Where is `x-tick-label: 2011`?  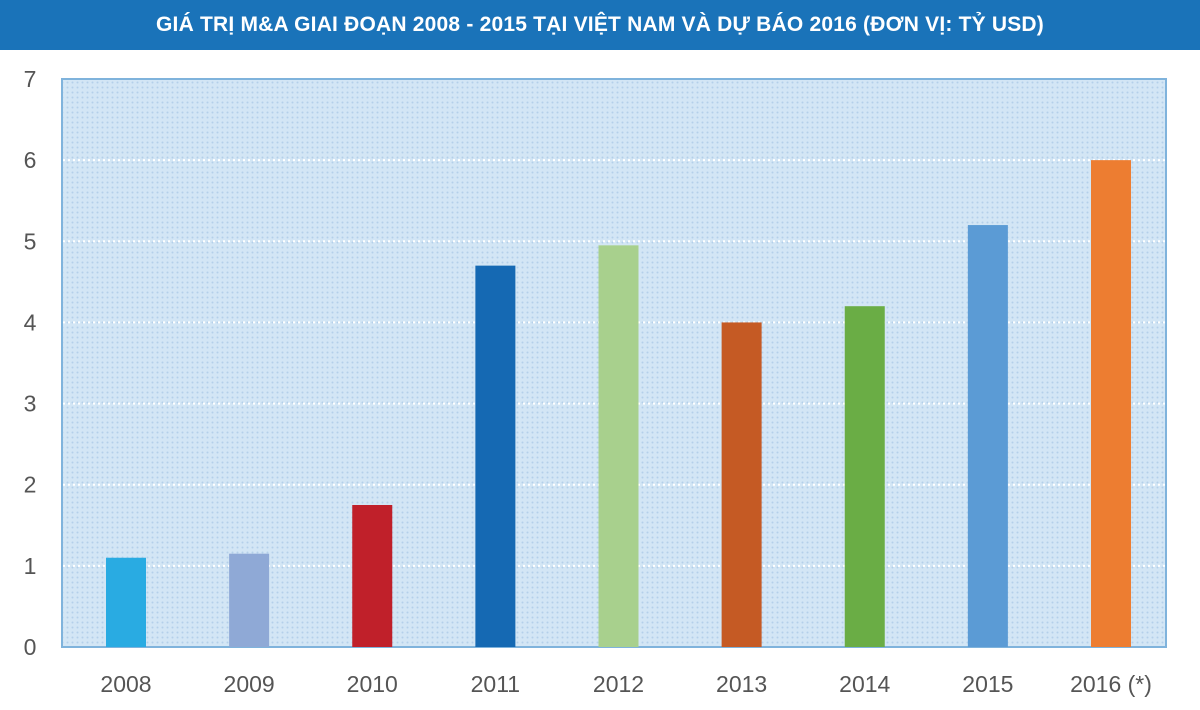 x-tick-label: 2011 is located at coordinates (495, 684).